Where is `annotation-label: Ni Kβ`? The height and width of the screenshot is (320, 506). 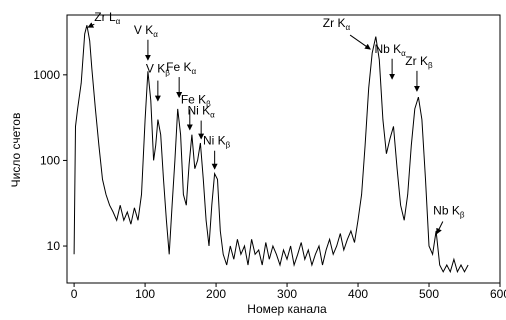
annotation-label: Ni Kβ is located at coordinates (217, 142).